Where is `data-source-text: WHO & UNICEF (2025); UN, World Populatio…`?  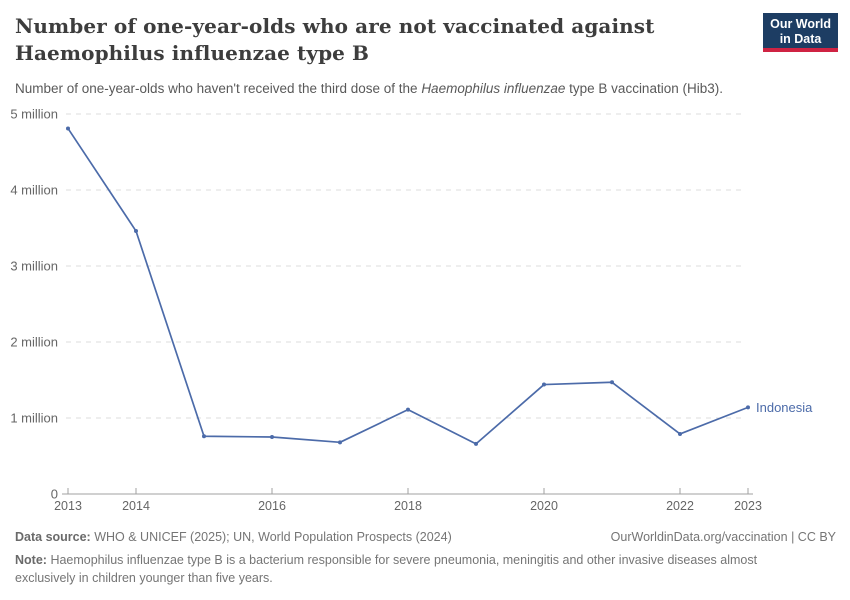
data-source-text: WHO & UNICEF (2025); UN, World Populatio… is located at coordinates (273, 537).